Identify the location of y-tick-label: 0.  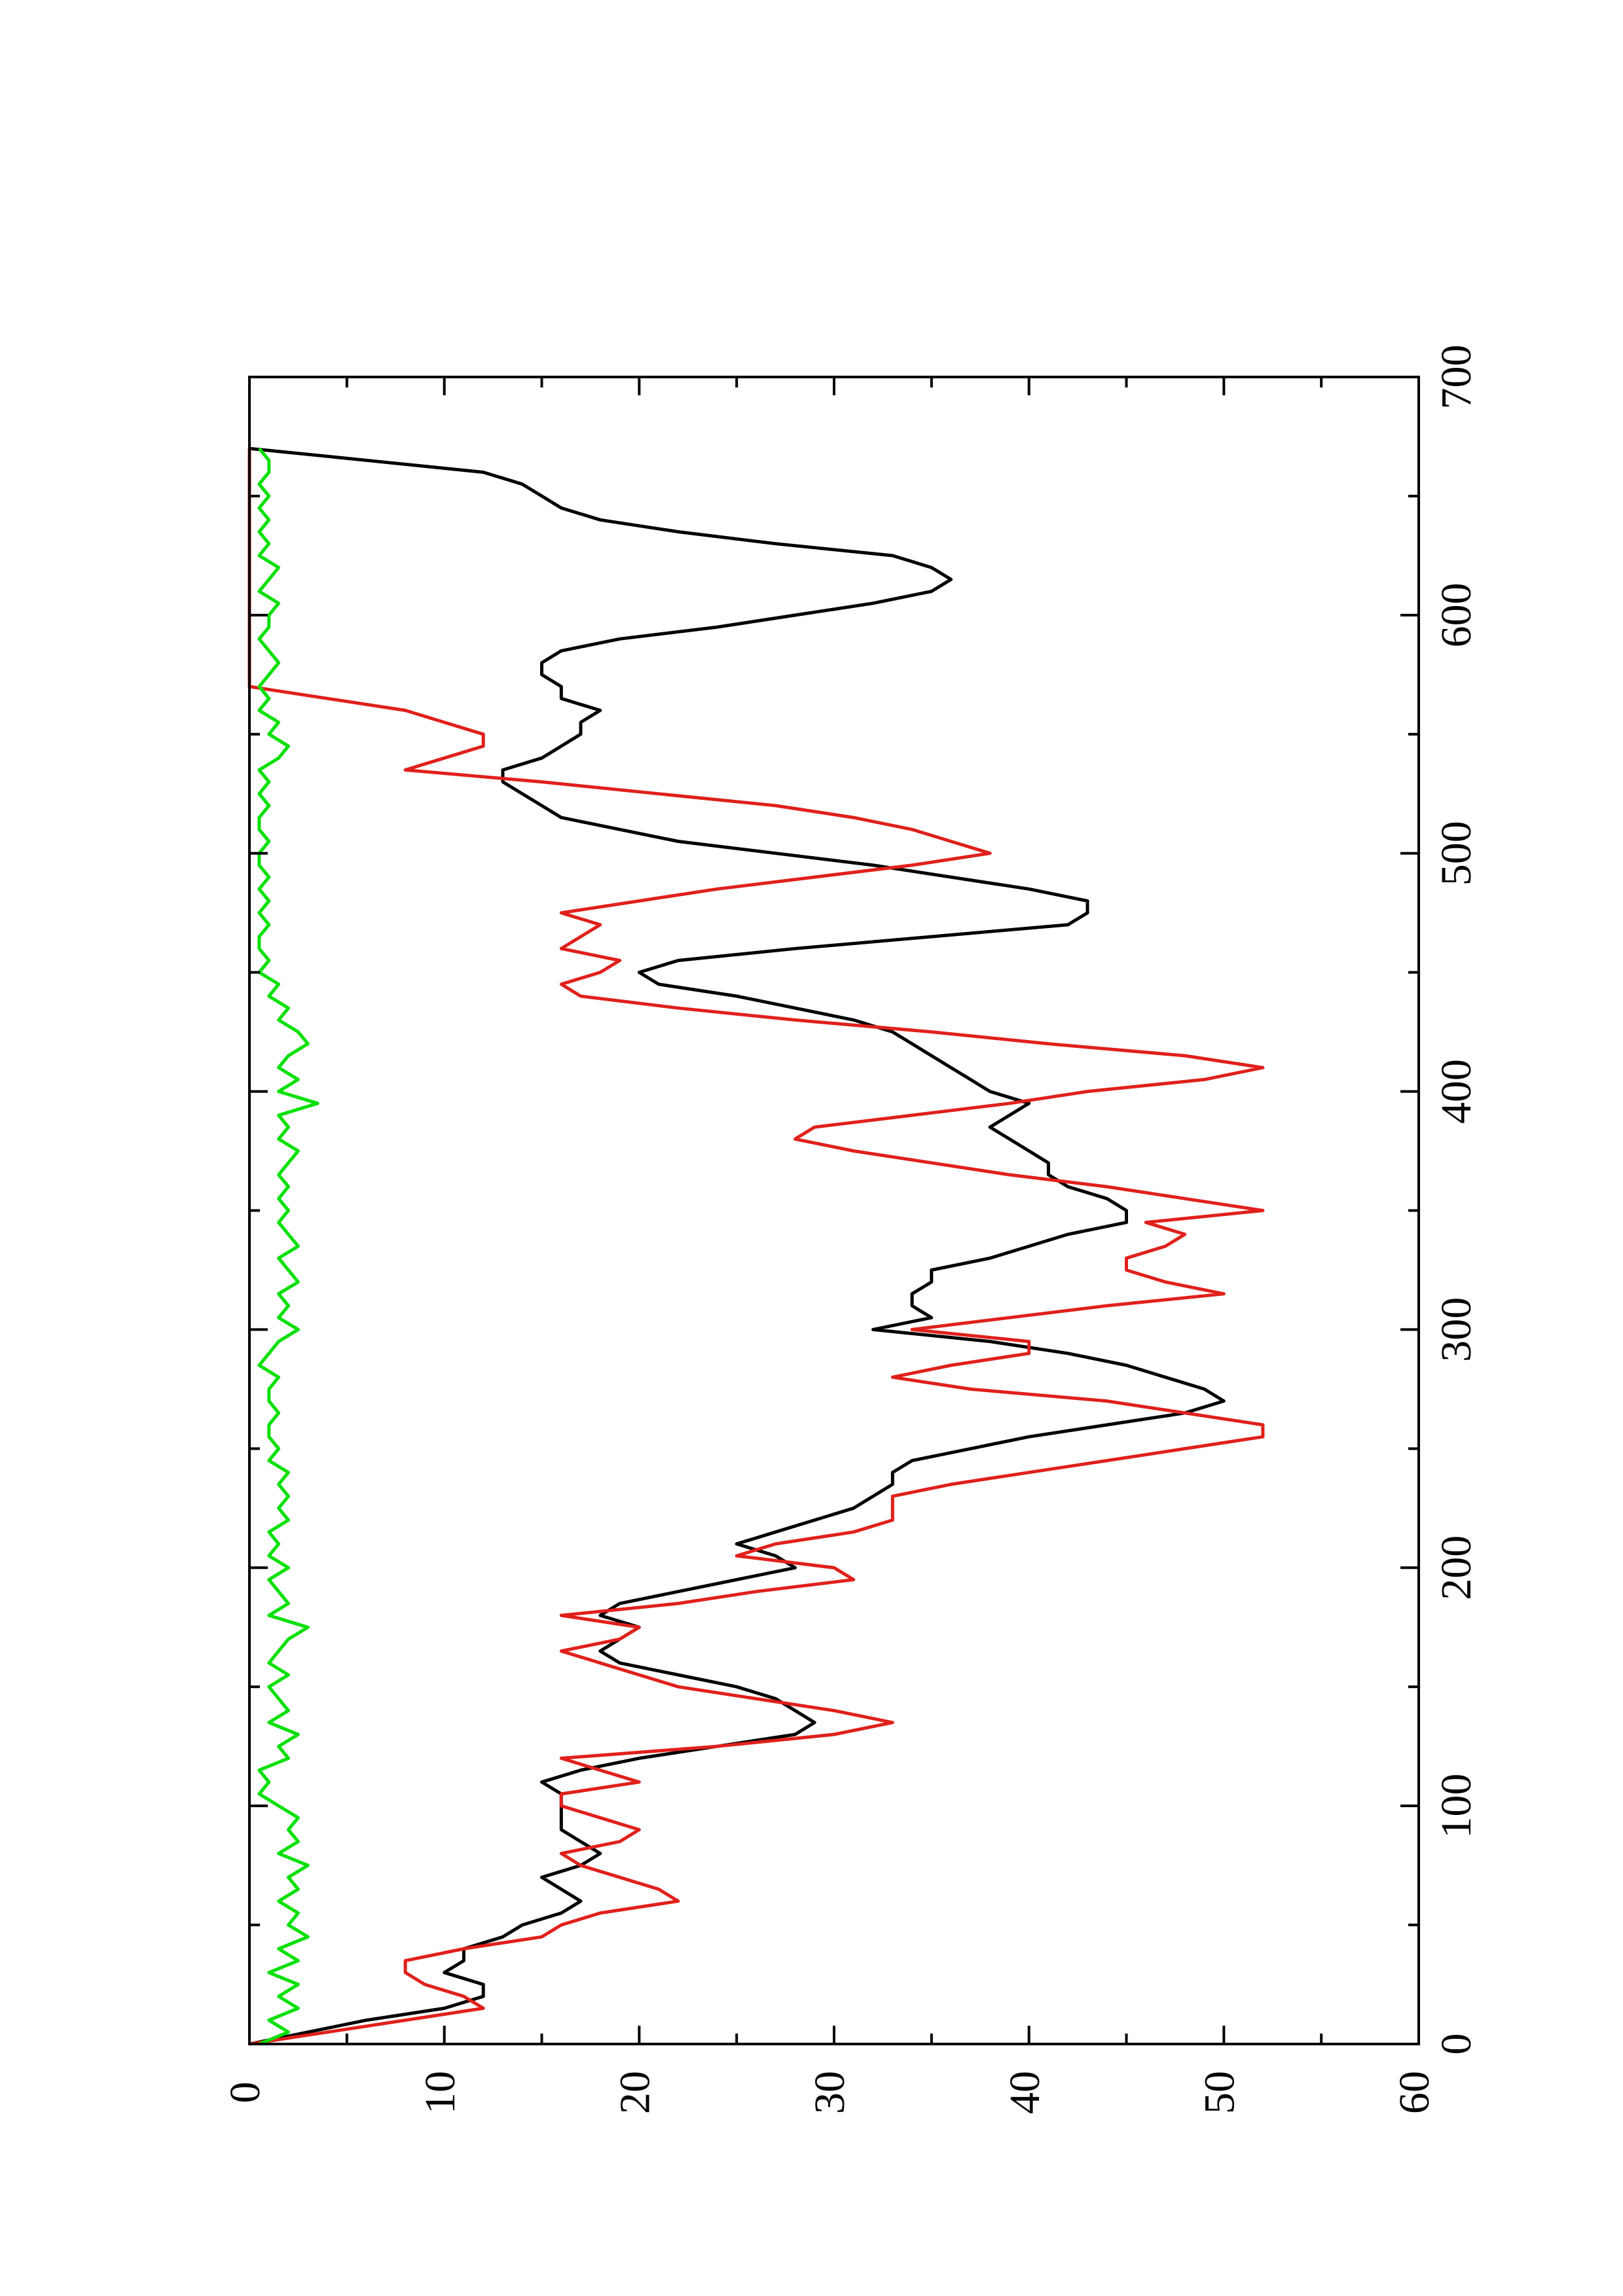
(245, 2093).